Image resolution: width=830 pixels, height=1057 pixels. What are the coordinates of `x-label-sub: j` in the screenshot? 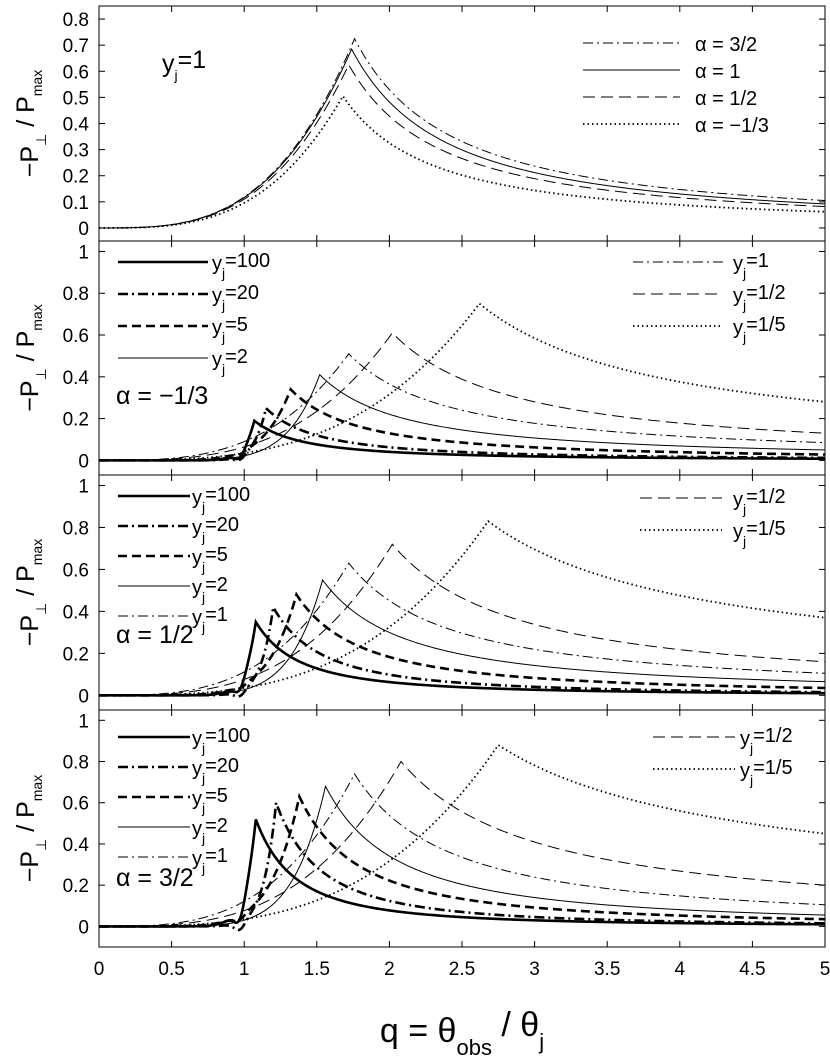 It's located at (541, 1041).